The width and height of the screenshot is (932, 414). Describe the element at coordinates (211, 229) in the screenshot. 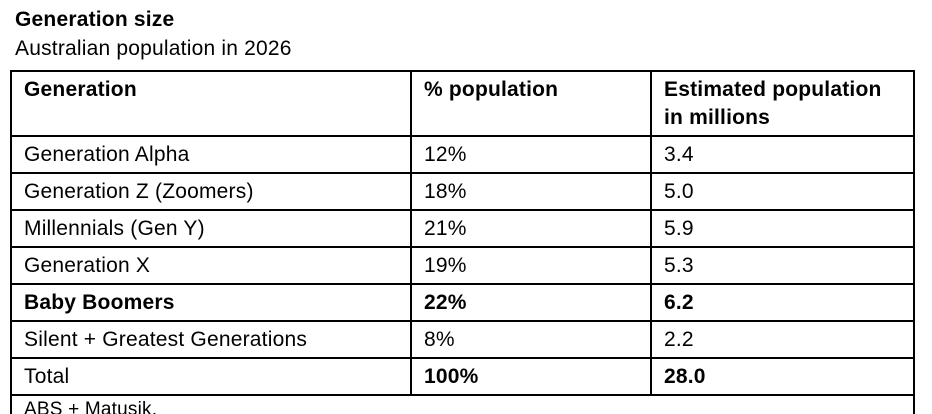

I see `cell-generation: Millennials (Gen Y)` at that location.